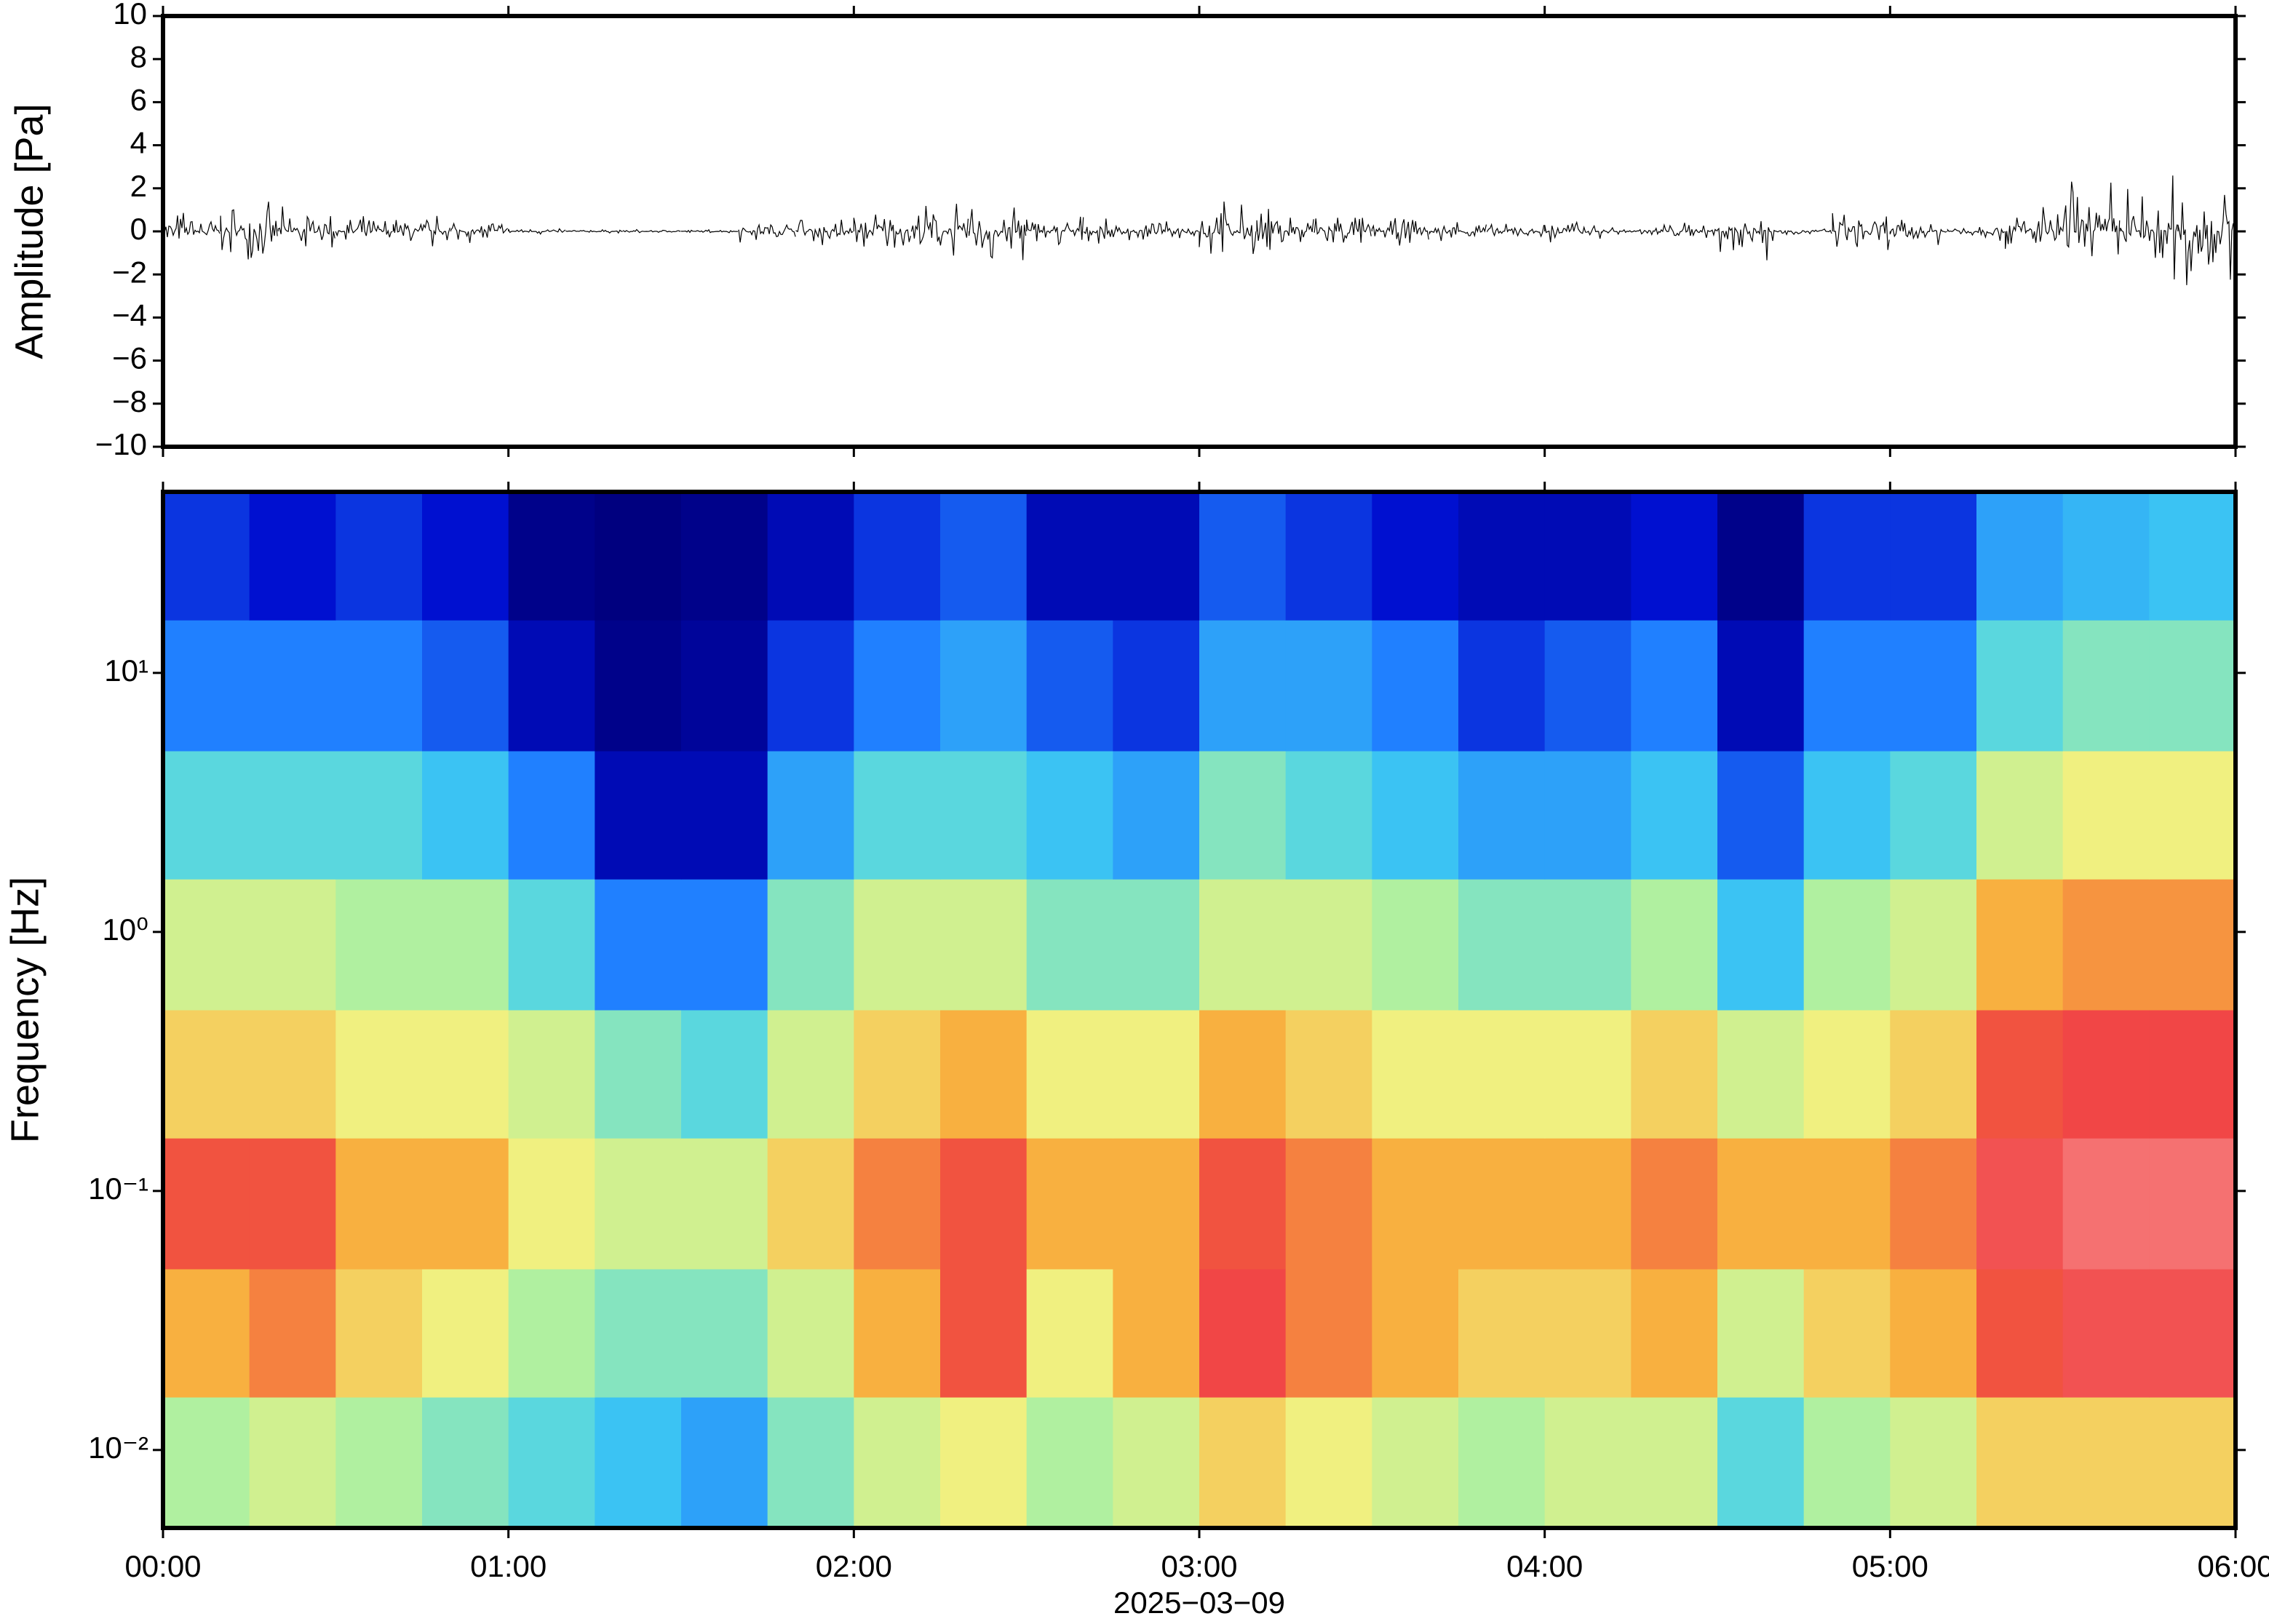 The image size is (2269, 1624). I want to click on x-tick-label: 06:00, so click(2233, 1566).